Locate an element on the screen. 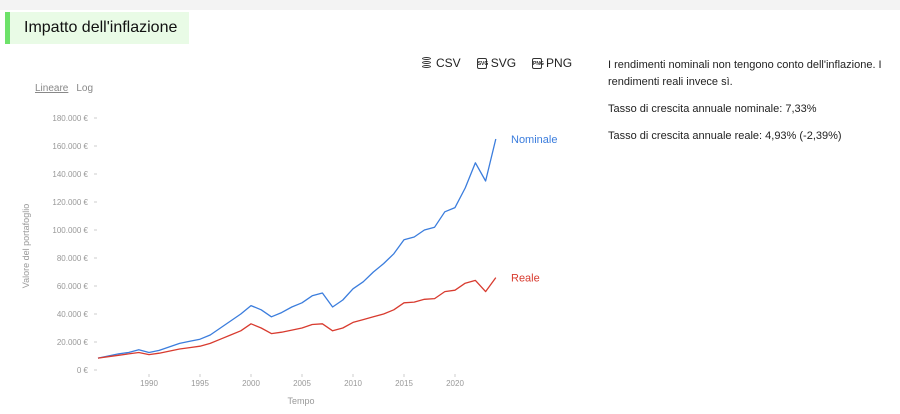 The image size is (900, 414). scale-linear-option: Lineare is located at coordinates (52, 88).